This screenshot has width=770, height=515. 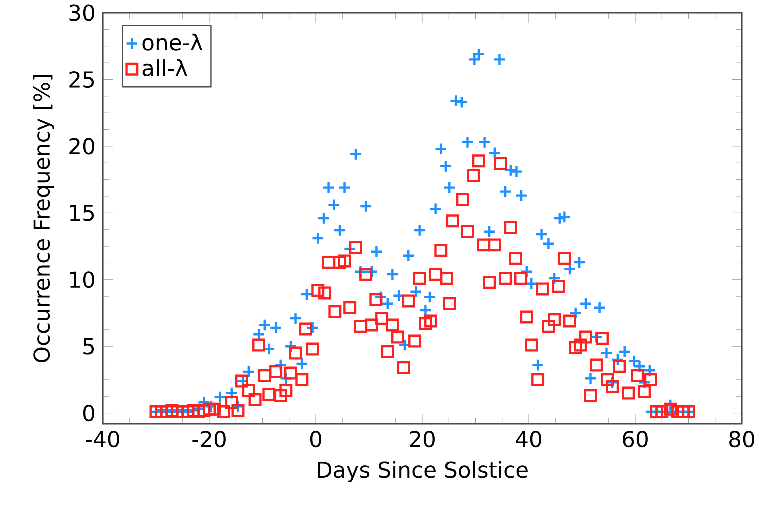 What do you see at coordinates (172, 42) in the screenshot?
I see `legend-label: one-λ` at bounding box center [172, 42].